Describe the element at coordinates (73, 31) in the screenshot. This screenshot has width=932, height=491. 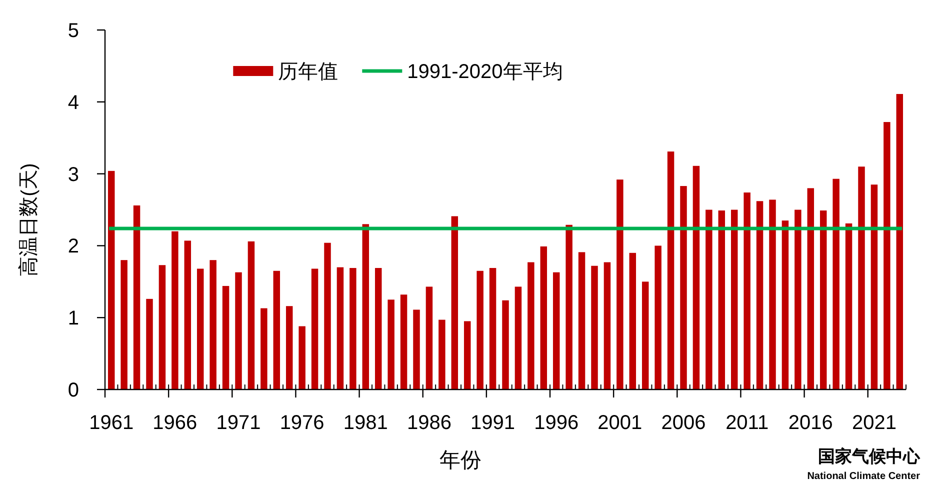
I see `y-tick-label: 5` at that location.